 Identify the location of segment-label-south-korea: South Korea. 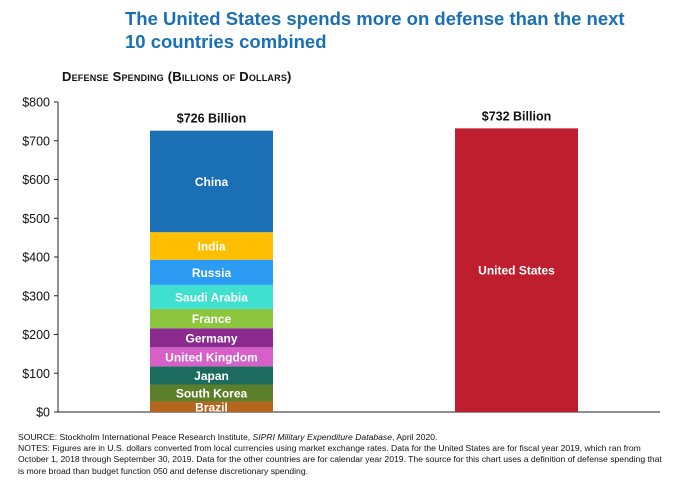
(212, 394).